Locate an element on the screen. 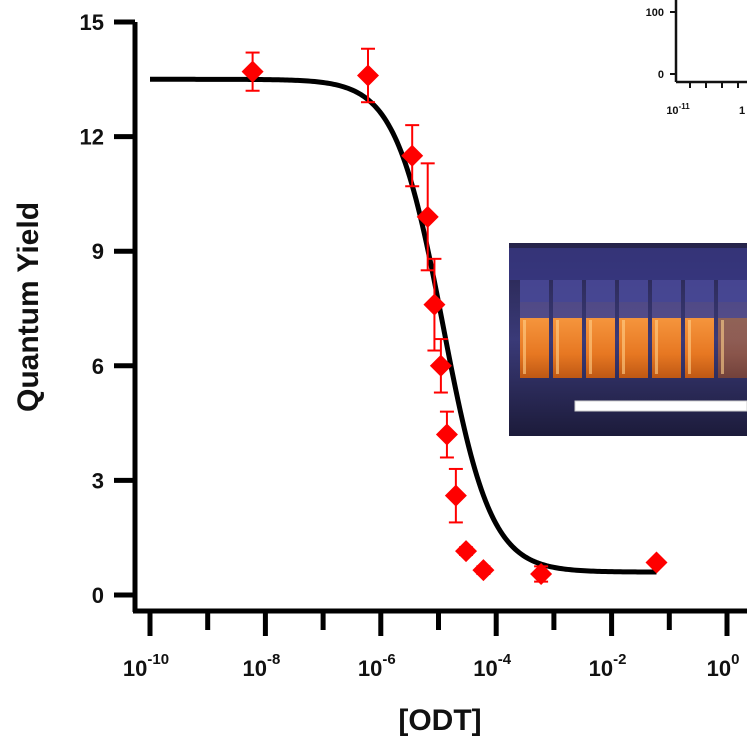  x-tick-label: 10⁰ is located at coordinates (723, 666).